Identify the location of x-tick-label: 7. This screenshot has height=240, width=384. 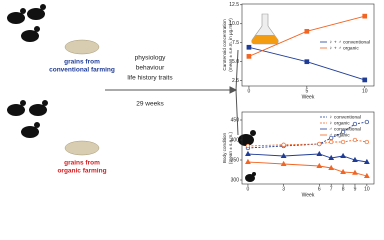
(331, 189).